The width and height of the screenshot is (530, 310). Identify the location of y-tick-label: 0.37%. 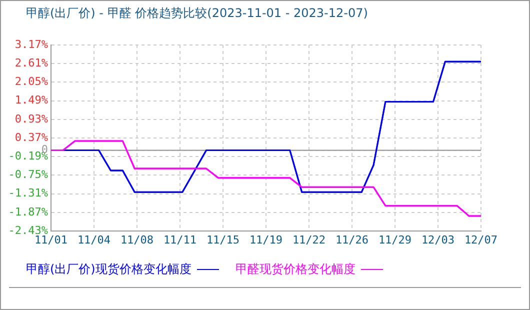
(31, 137).